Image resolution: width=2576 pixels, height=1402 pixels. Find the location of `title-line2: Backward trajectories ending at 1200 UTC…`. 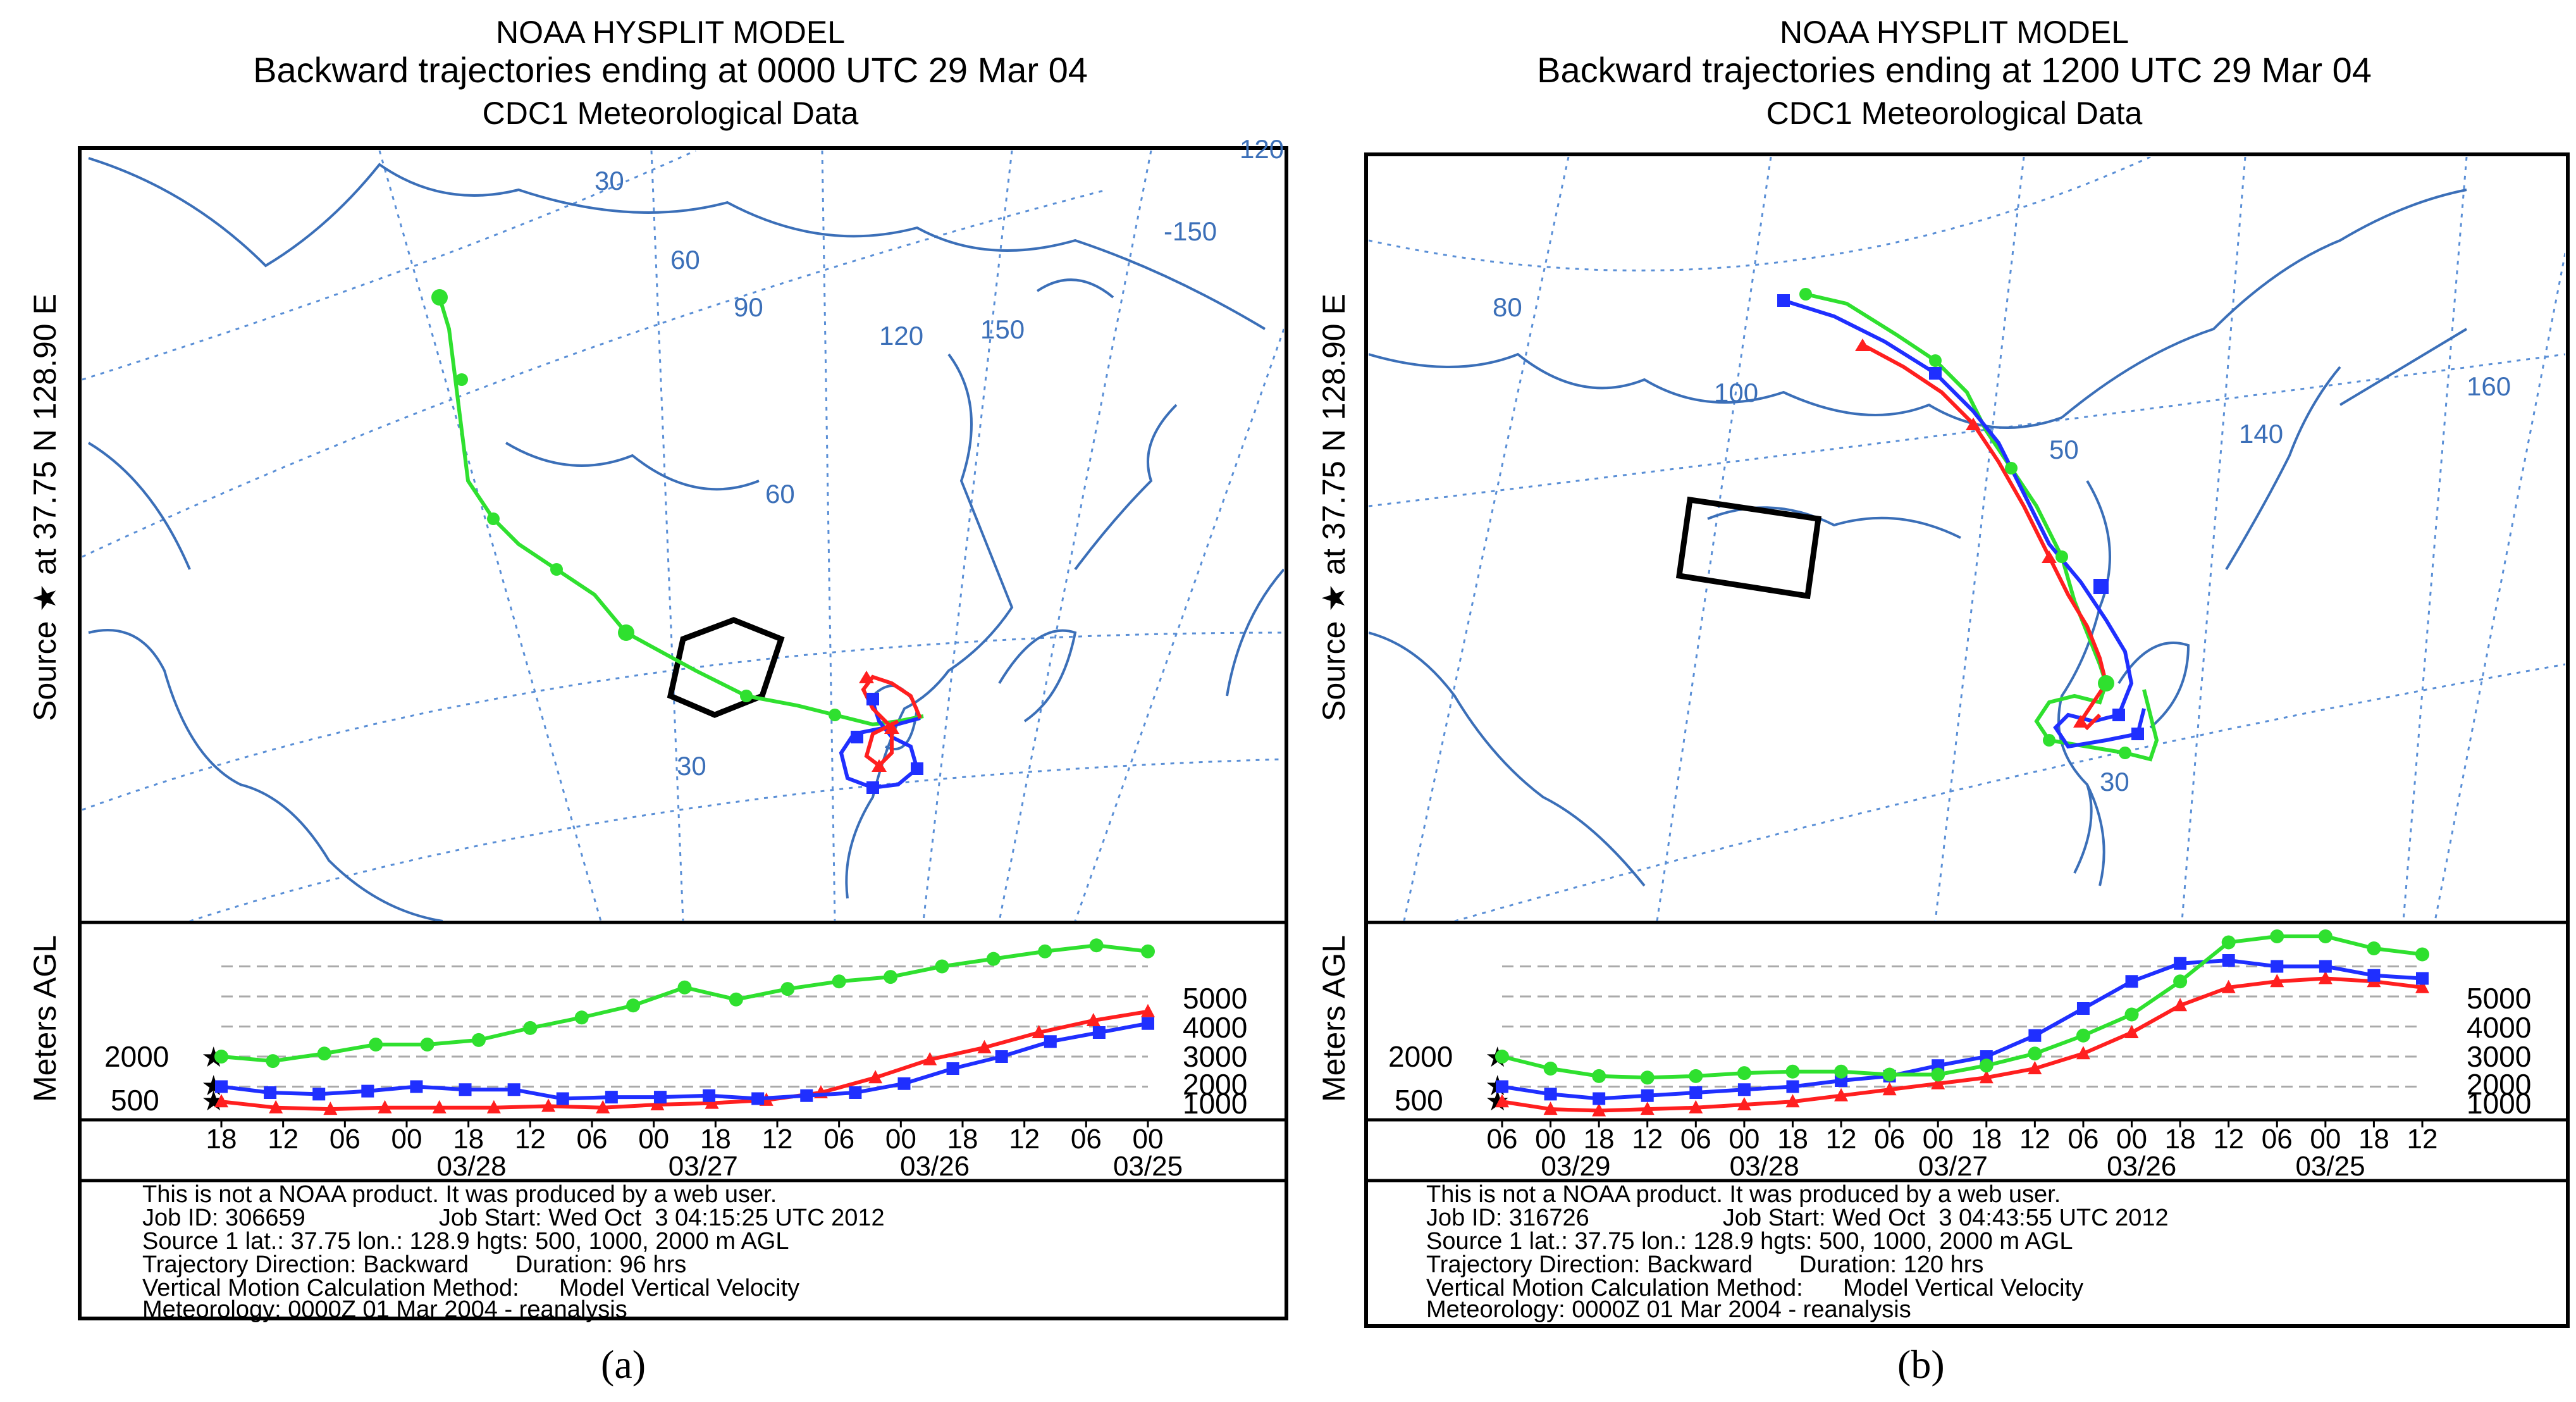

title-line2: Backward trajectories ending at 1200 UTC… is located at coordinates (1954, 70).